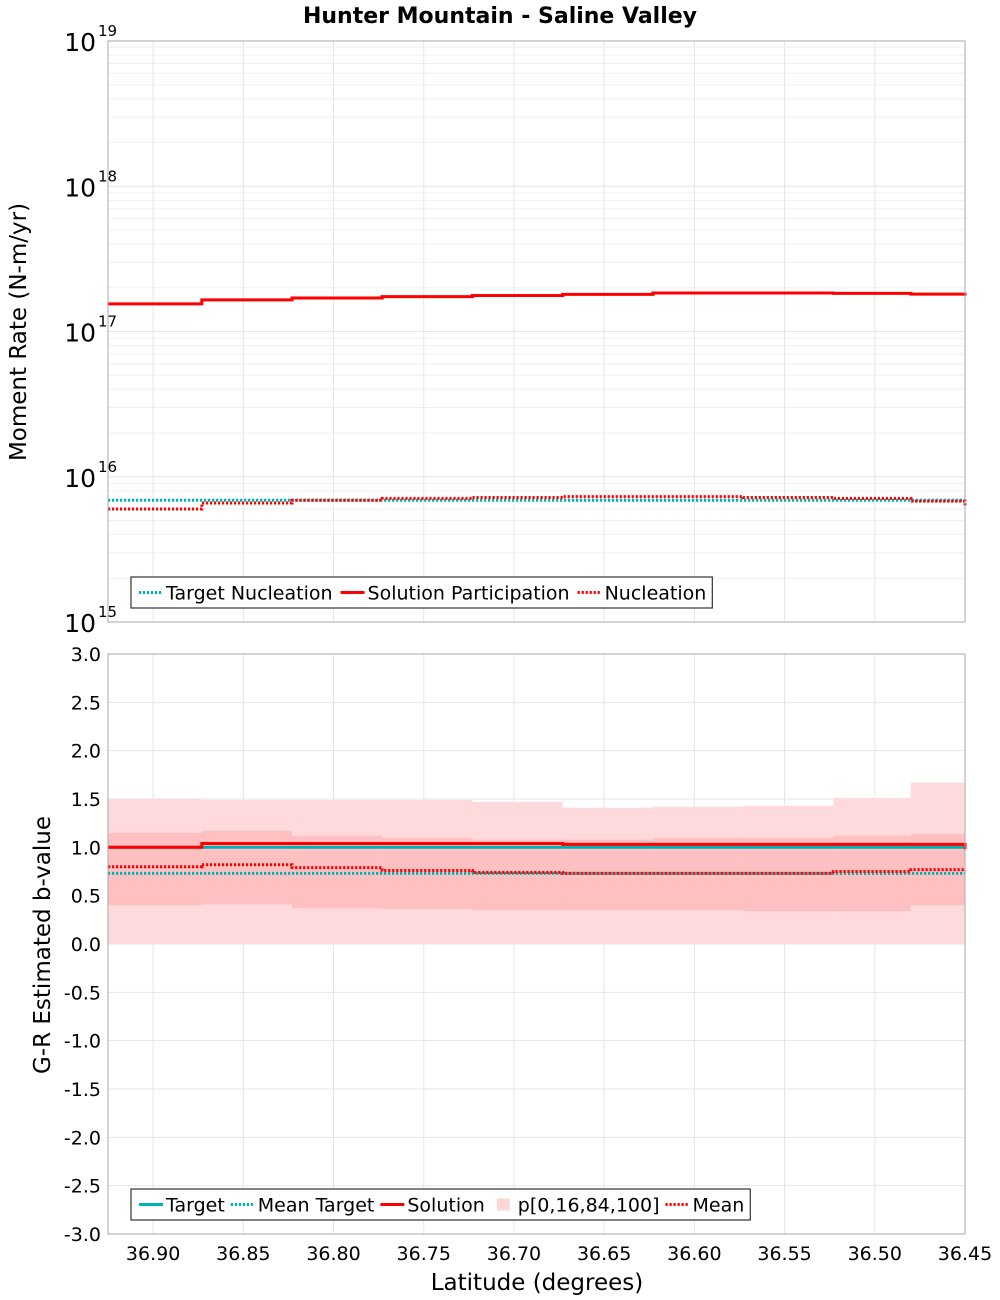  What do you see at coordinates (86, 655) in the screenshot?
I see `bottom-y-tick-label: 3.0` at bounding box center [86, 655].